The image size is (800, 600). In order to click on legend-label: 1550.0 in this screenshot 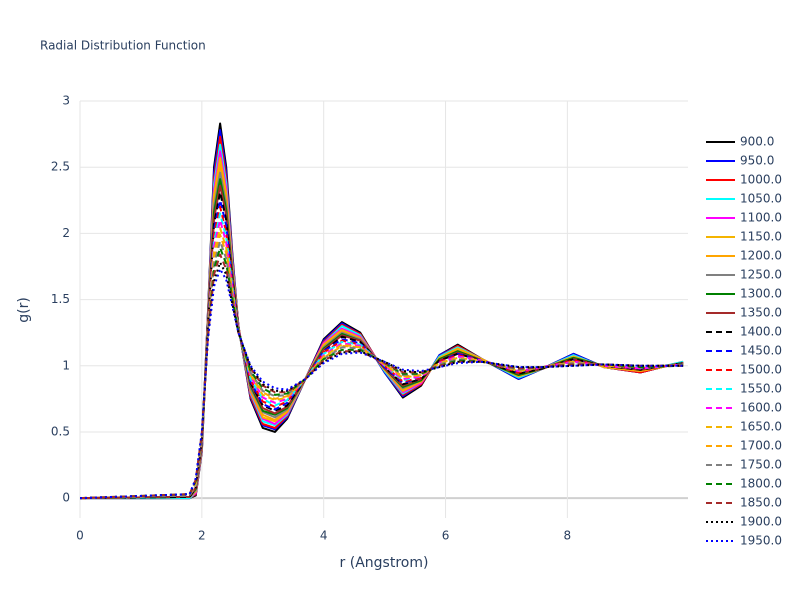, I will do `click(761, 389)`.